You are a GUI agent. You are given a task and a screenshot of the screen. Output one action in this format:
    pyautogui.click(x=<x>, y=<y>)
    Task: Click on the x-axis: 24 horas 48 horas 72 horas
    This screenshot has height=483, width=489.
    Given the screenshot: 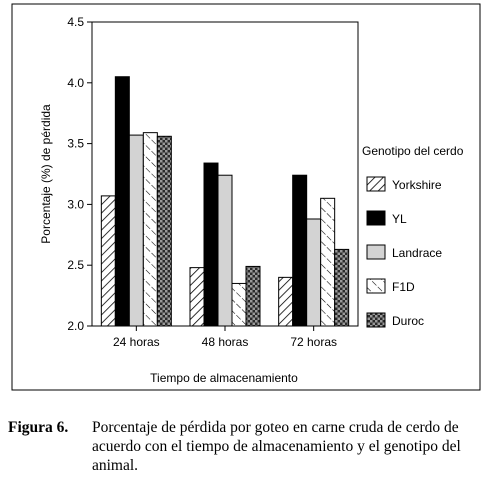 What is the action you would take?
    pyautogui.click(x=225, y=337)
    